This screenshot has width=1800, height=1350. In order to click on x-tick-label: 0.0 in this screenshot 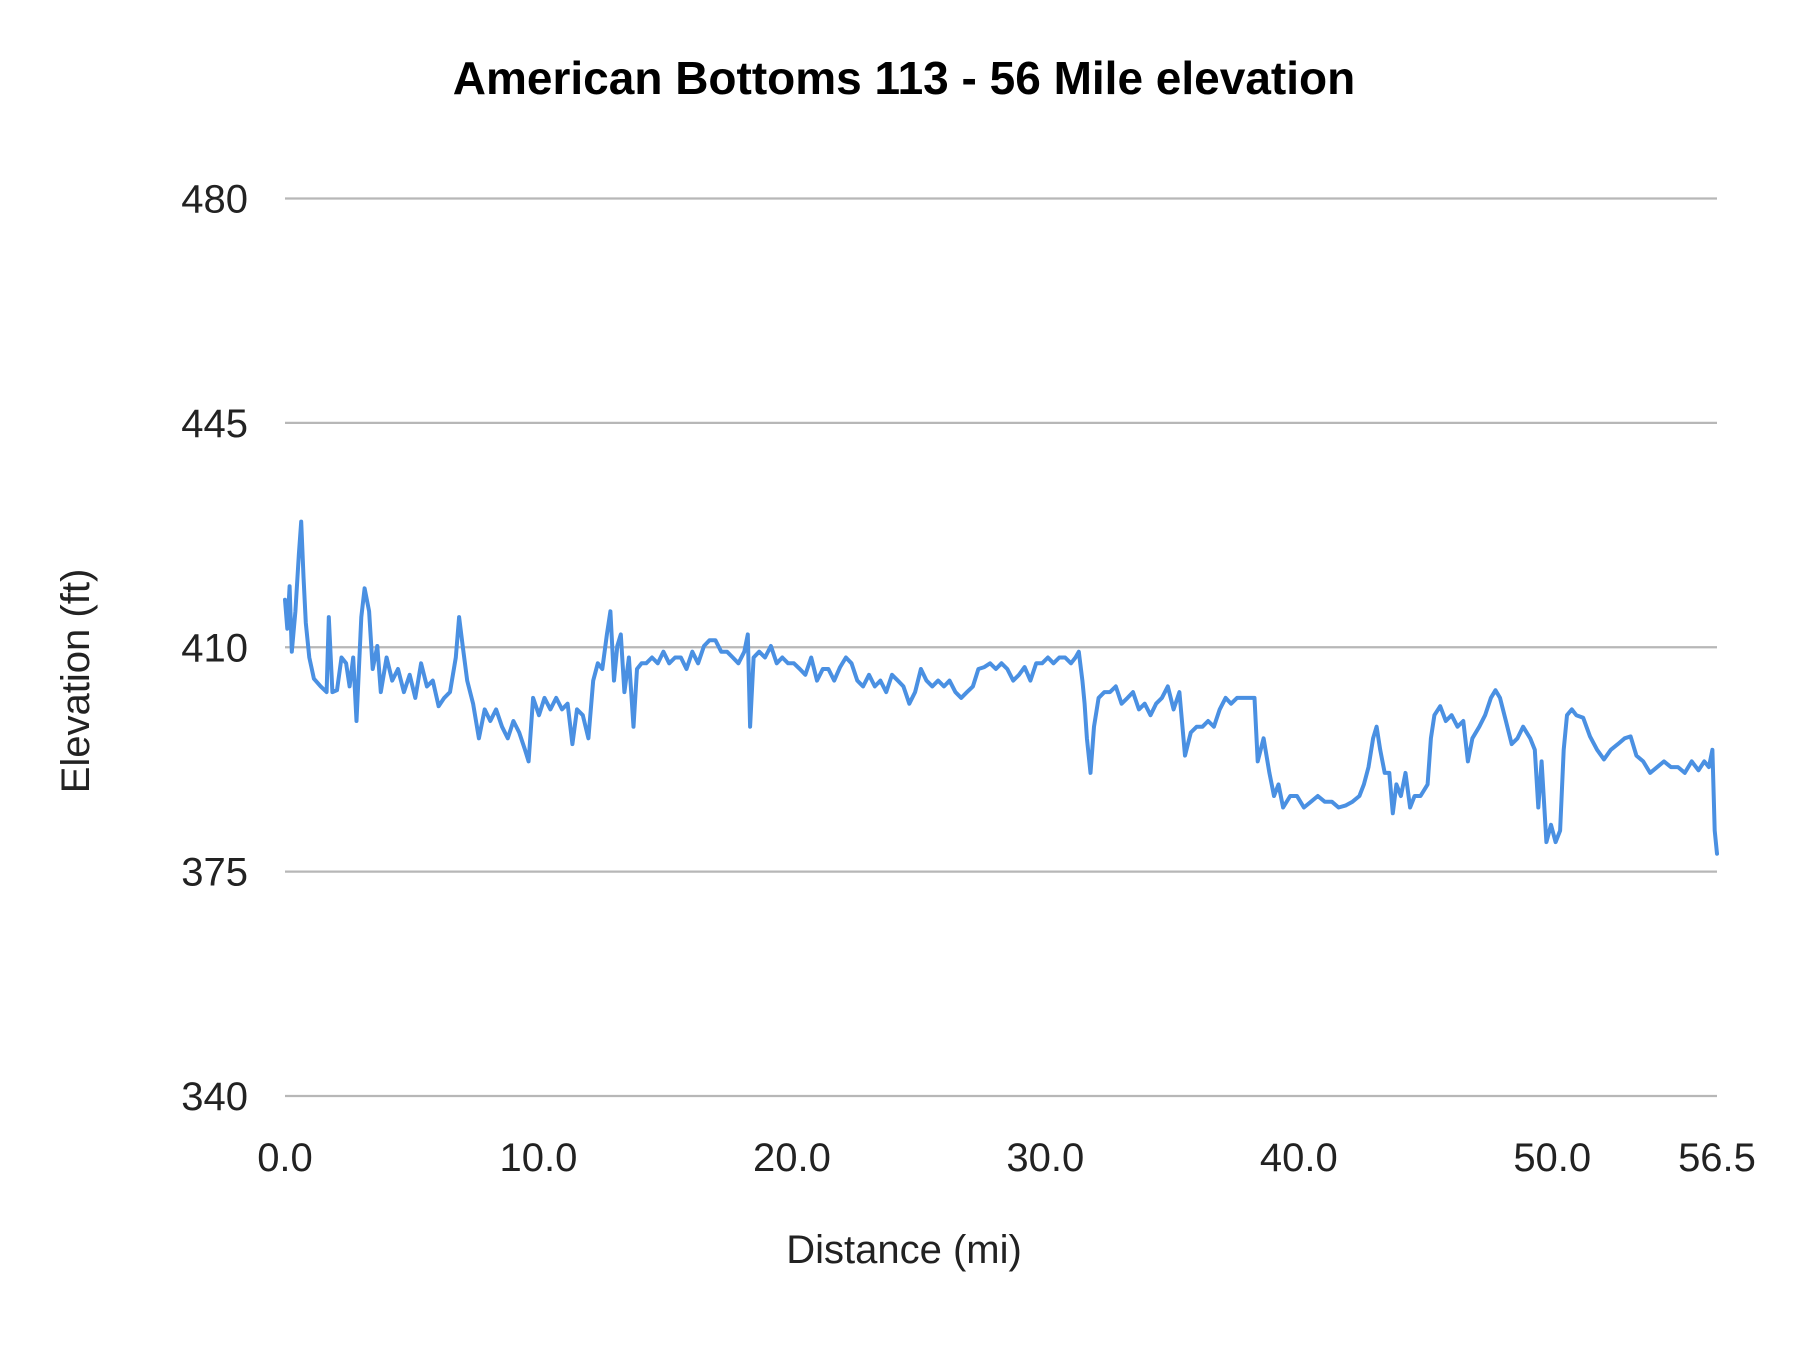, I will do `click(285, 1158)`.